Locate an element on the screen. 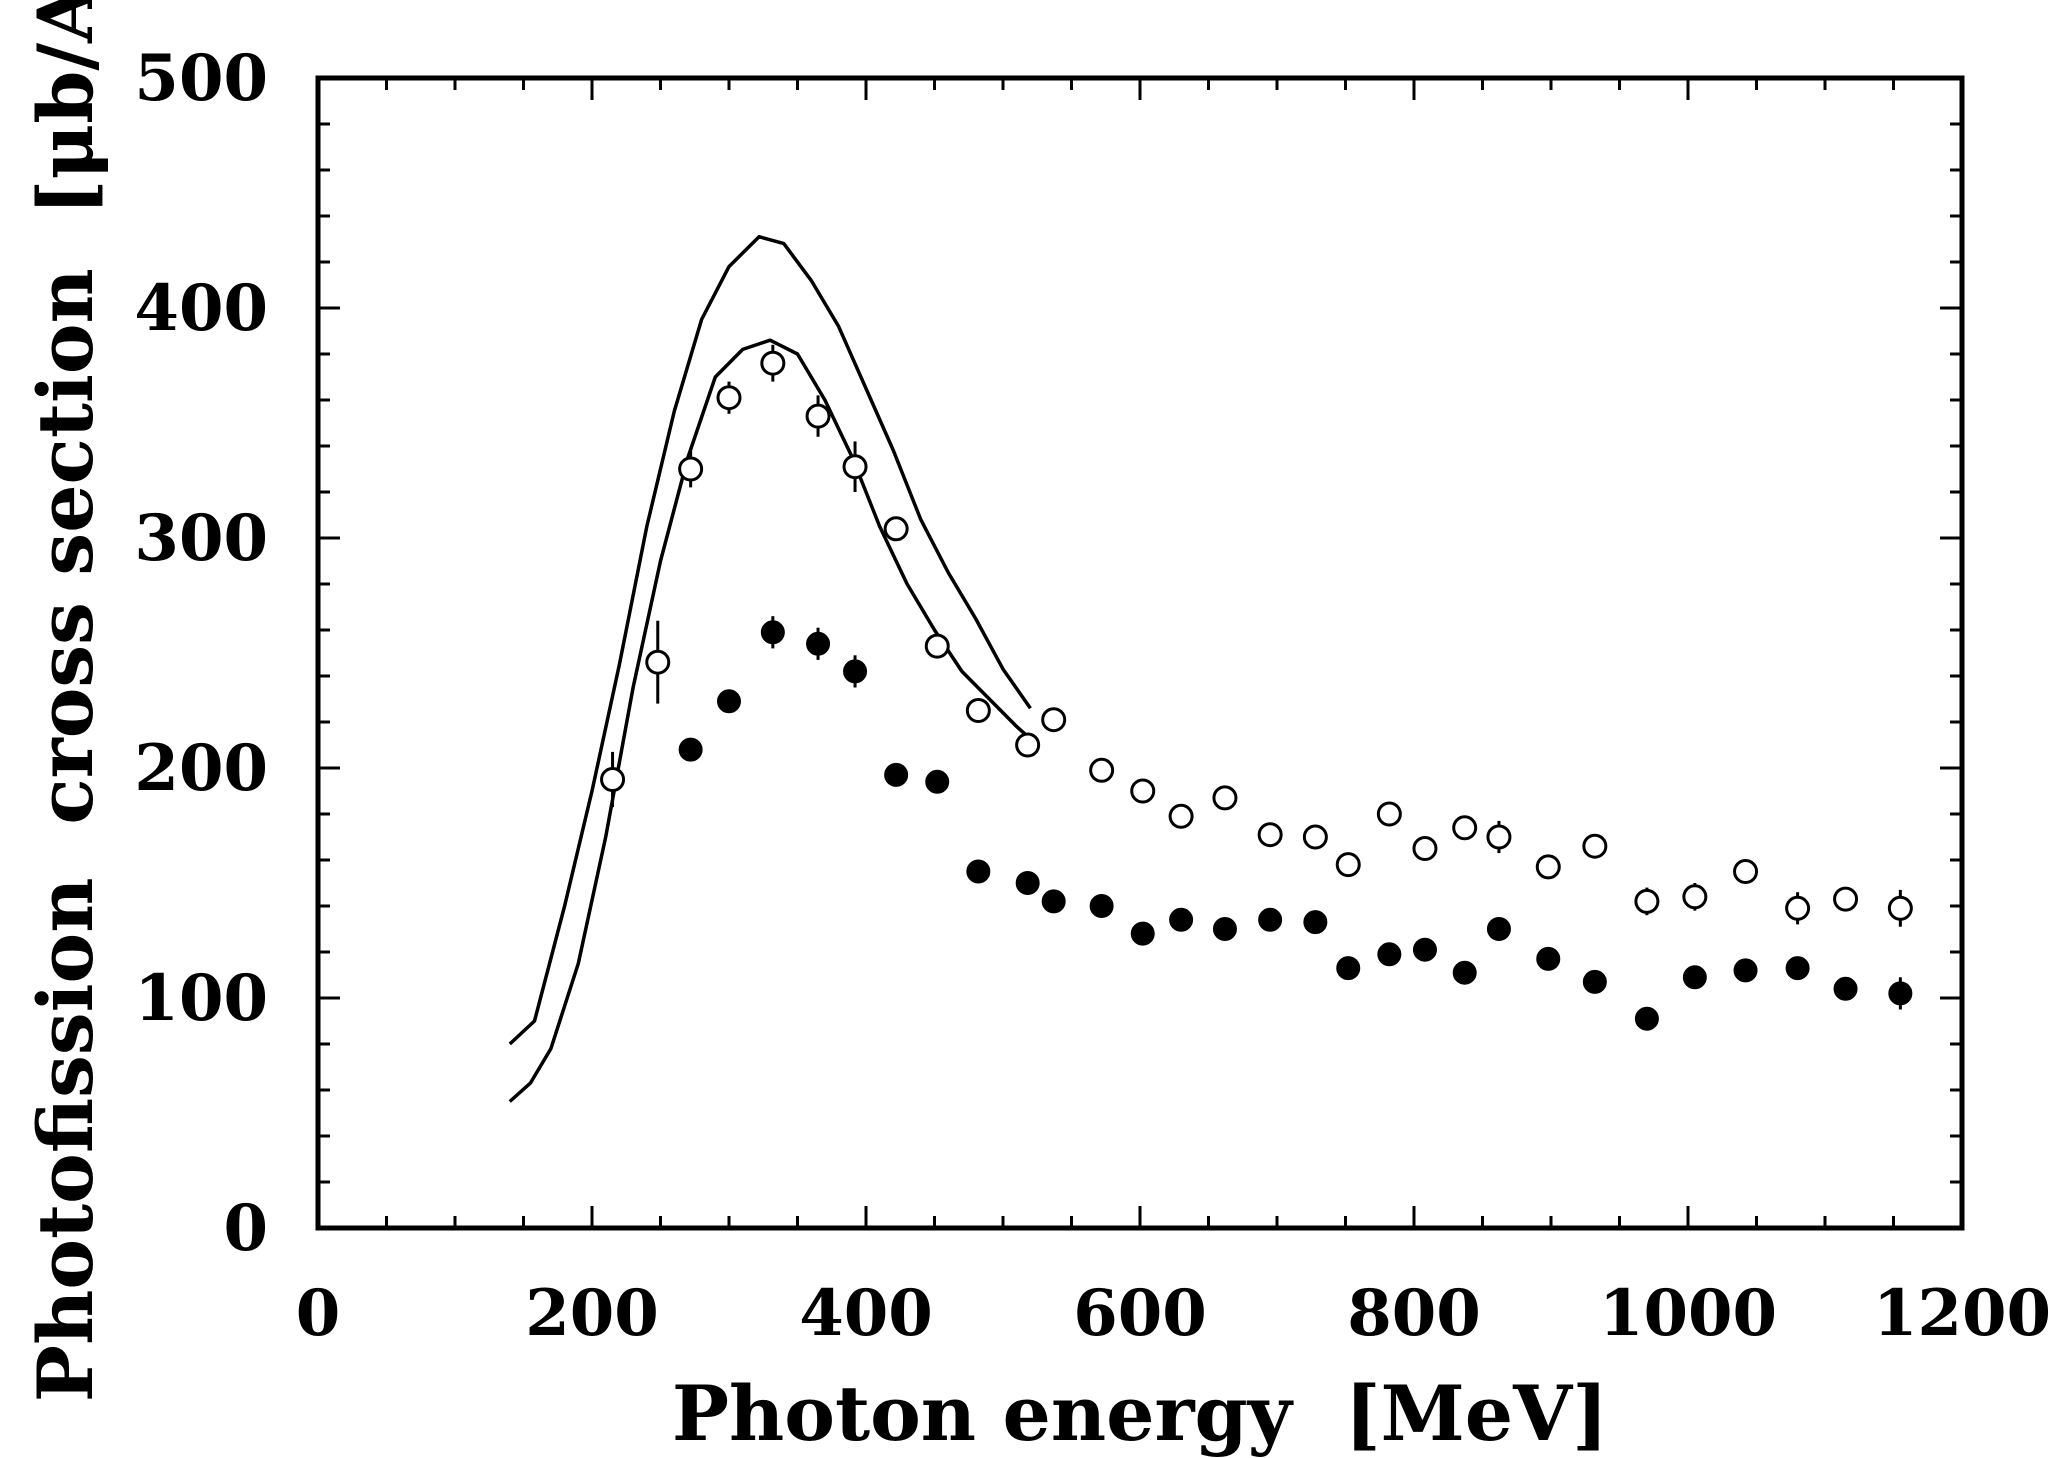 The width and height of the screenshot is (2049, 1458). x-tick-label: 800 is located at coordinates (1414, 1313).